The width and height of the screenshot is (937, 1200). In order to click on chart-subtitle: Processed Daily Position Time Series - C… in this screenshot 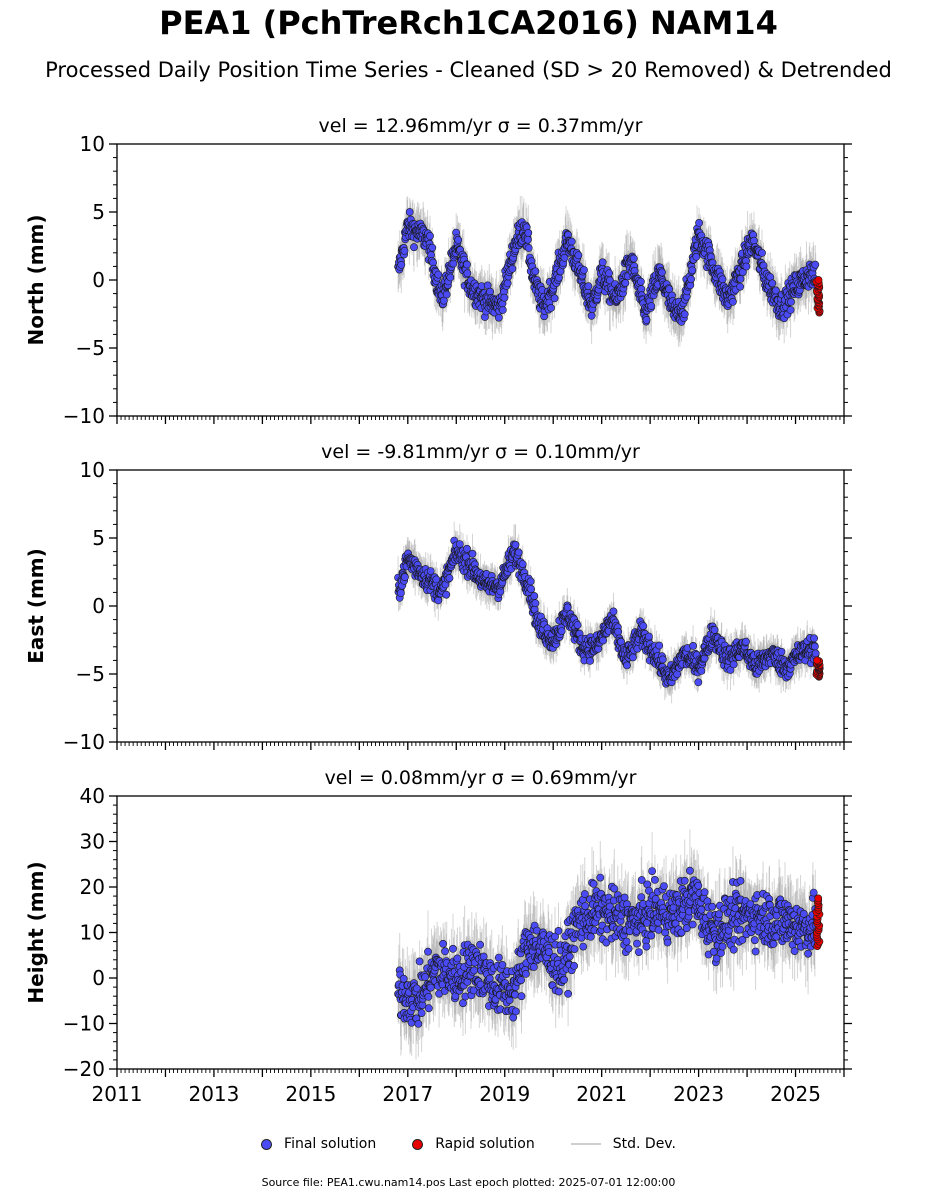, I will do `click(468, 70)`.